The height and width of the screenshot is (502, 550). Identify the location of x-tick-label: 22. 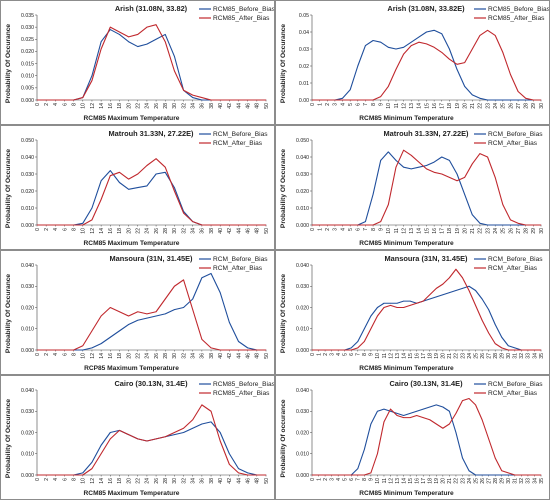
(457, 481).